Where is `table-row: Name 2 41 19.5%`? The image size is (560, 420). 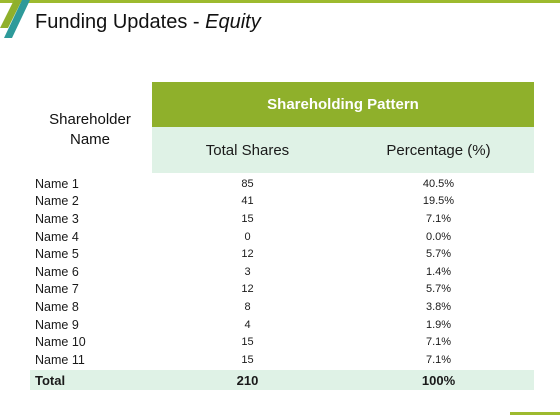
table-row: Name 2 41 19.5% is located at coordinates (282, 202).